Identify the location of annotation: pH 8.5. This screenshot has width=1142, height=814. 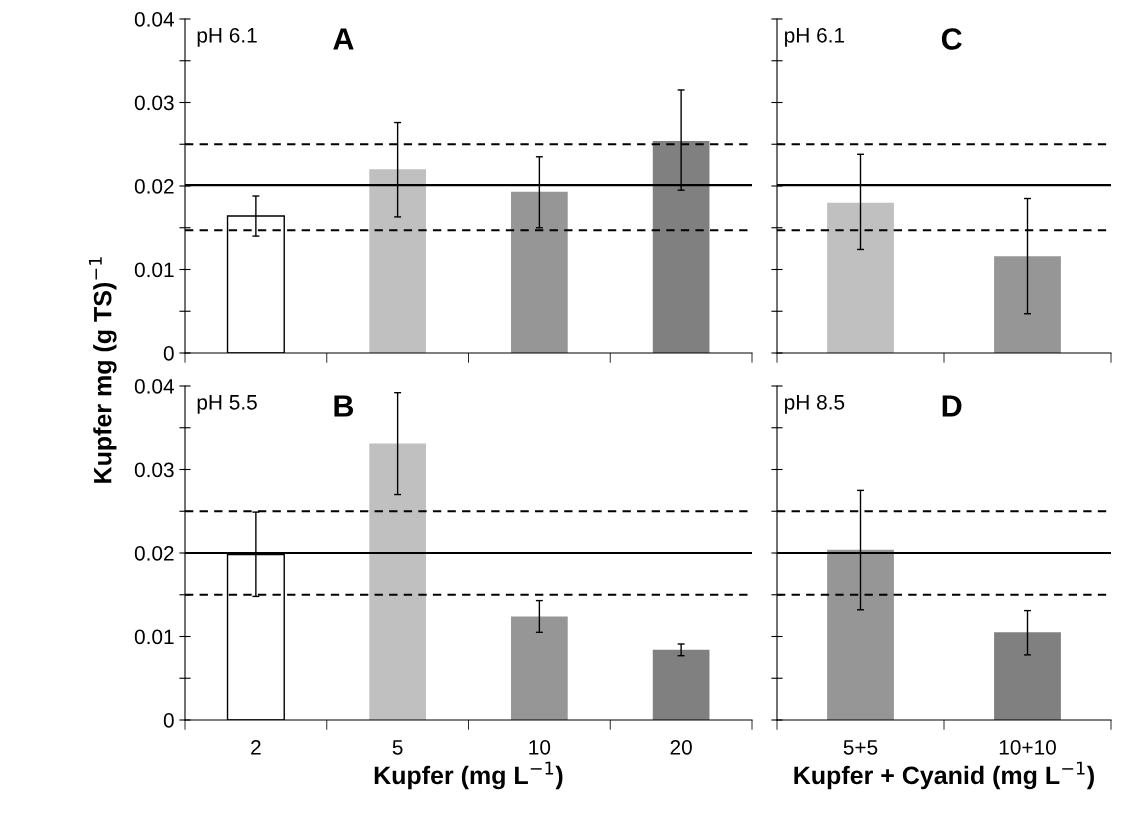
(815, 404).